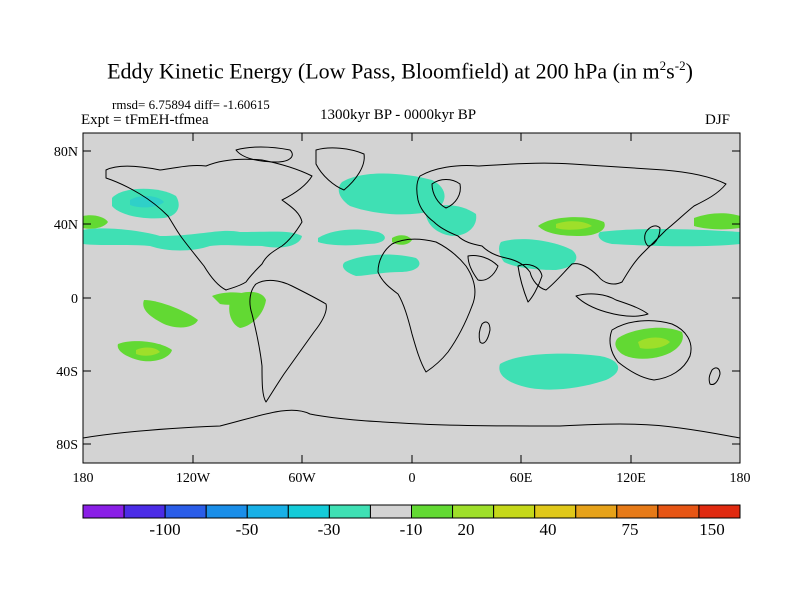 This screenshot has width=800, height=600. I want to click on period-label: 1300kyr BP - 0000kyr BP, so click(398, 115).